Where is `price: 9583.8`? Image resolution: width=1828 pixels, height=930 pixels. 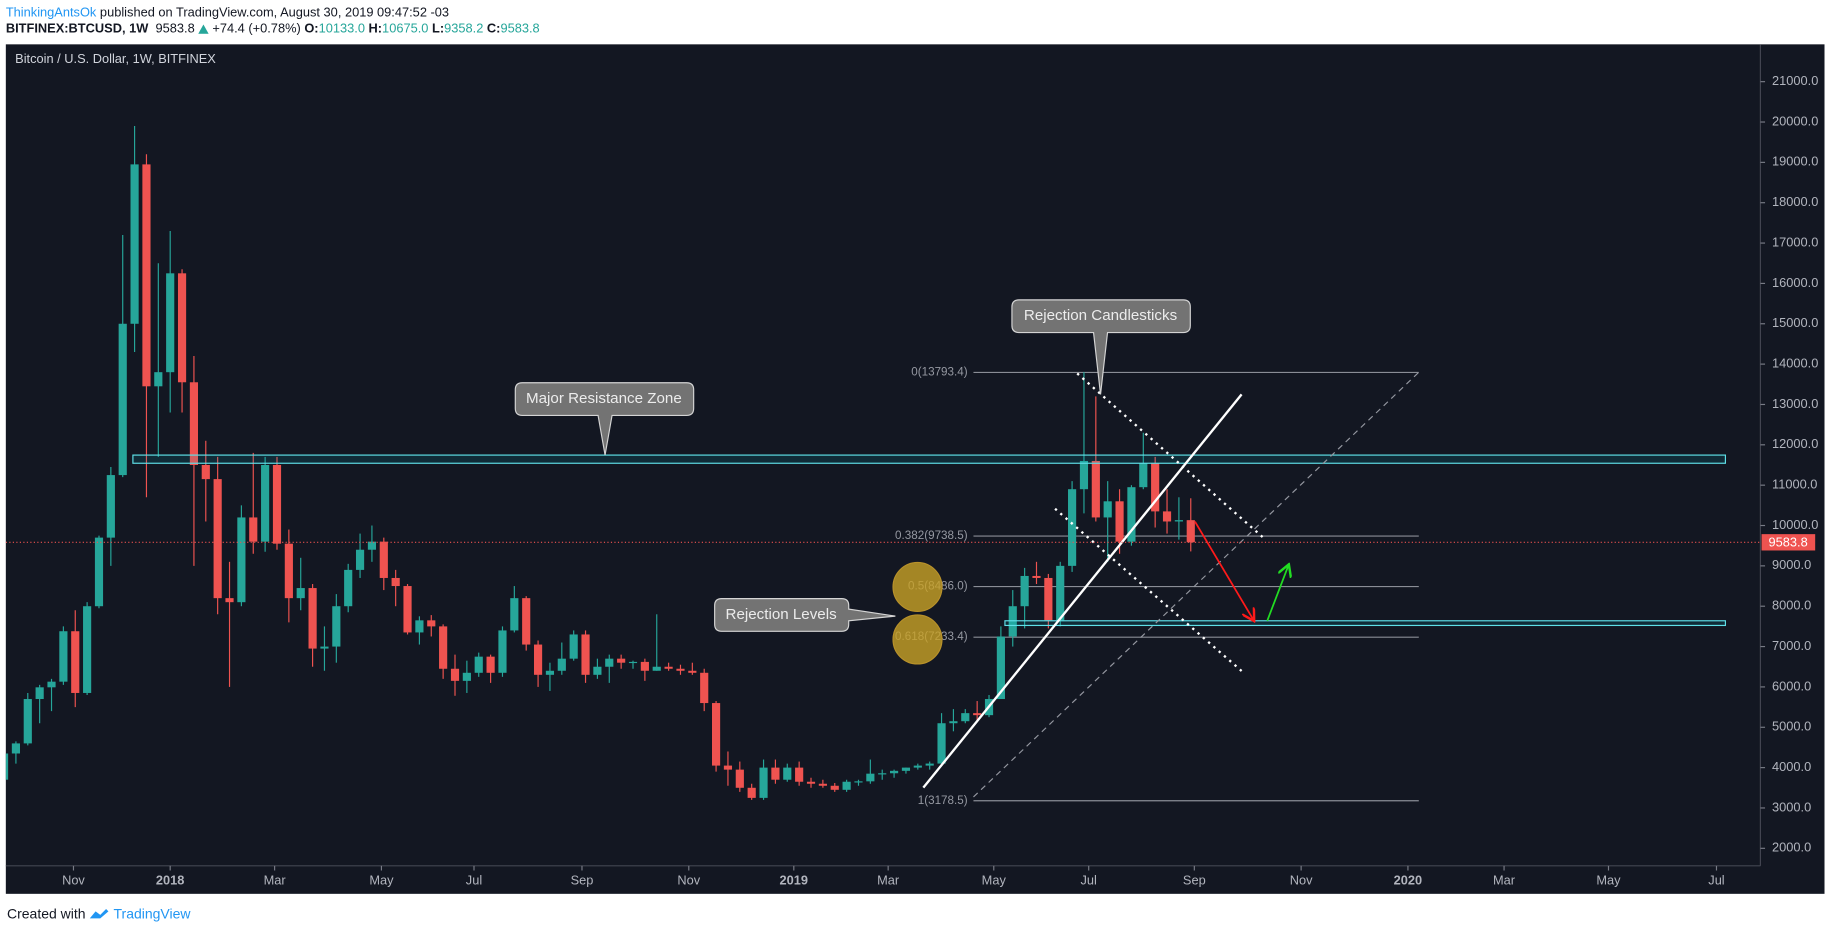 price: 9583.8 is located at coordinates (175, 29).